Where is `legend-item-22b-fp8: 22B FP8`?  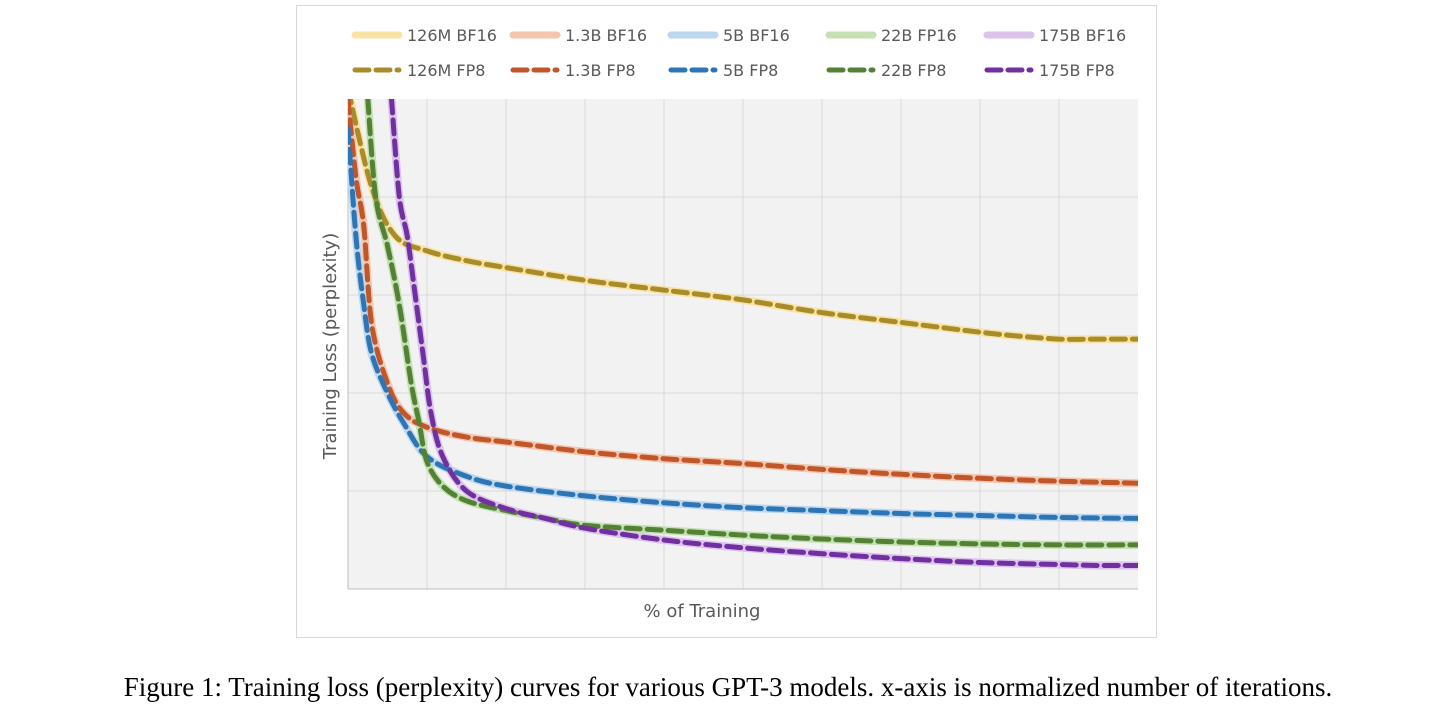
legend-item-22b-fp8: 22B FP8 is located at coordinates (886, 70).